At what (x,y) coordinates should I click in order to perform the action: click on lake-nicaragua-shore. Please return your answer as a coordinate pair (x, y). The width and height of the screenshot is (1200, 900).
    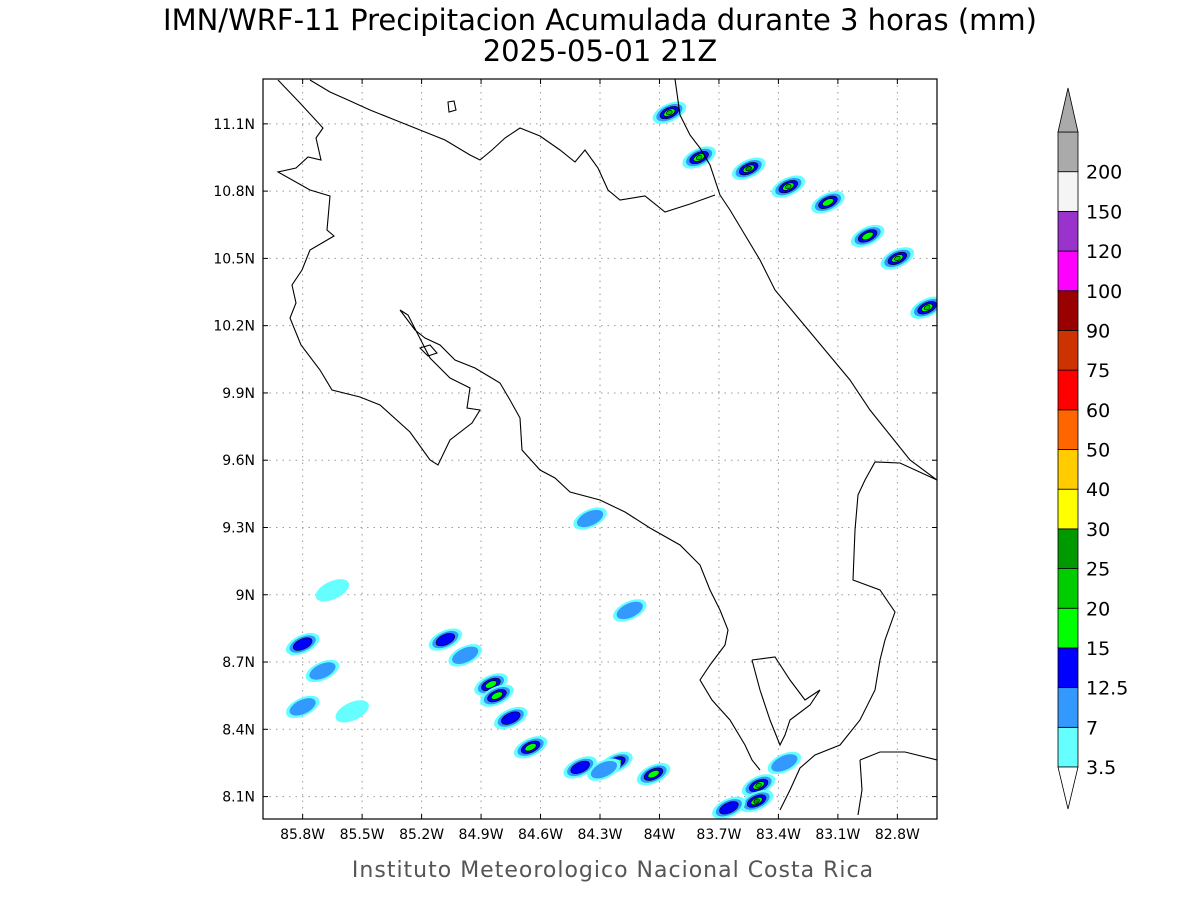
    Looking at the image, I should click on (512, 146).